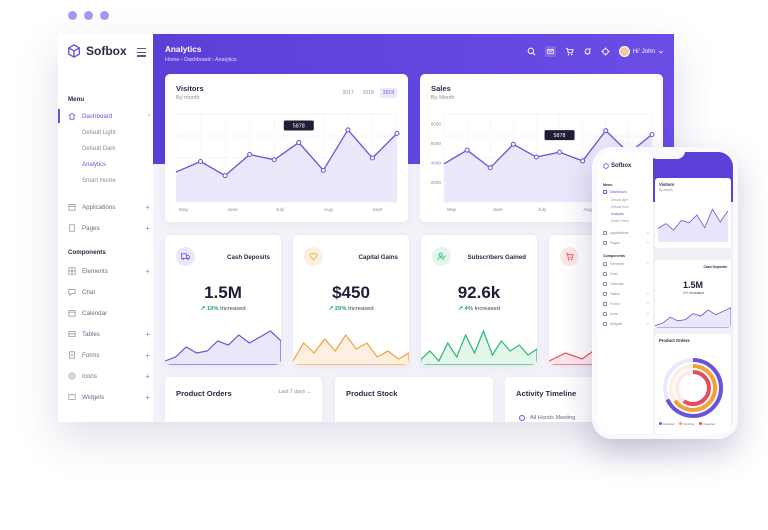  What do you see at coordinates (587, 51) in the screenshot?
I see `bell-icon` at bounding box center [587, 51].